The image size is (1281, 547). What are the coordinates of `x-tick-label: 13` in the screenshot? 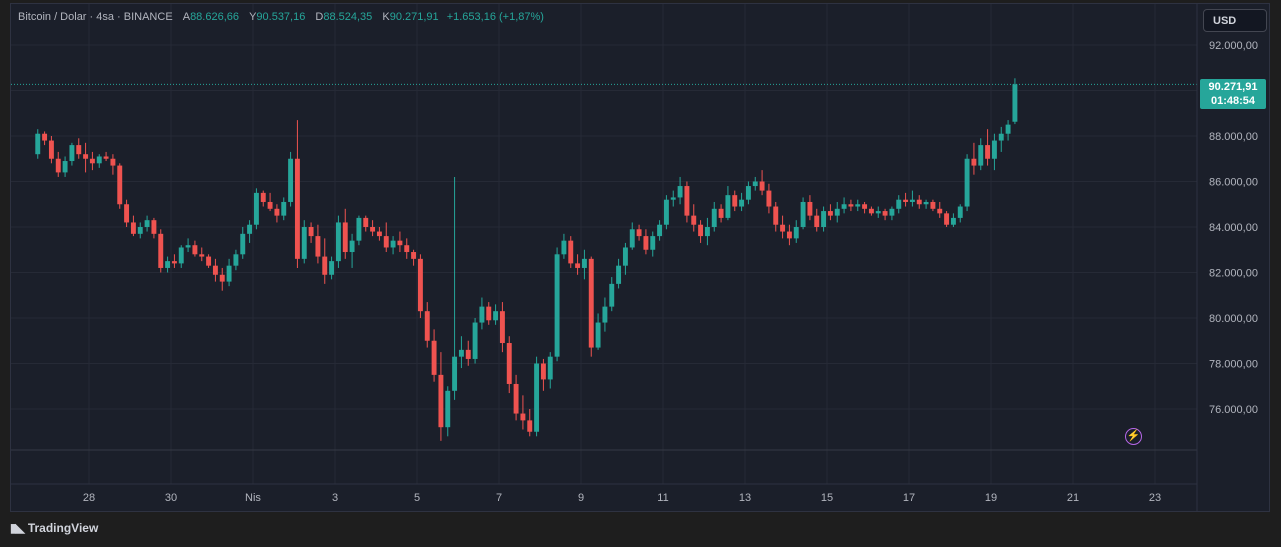 It's located at (745, 498).